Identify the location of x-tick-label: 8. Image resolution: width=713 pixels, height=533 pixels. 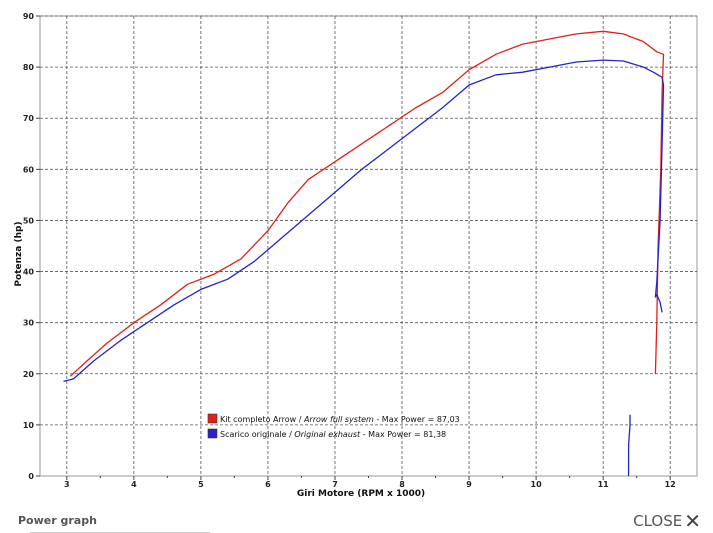
(402, 484).